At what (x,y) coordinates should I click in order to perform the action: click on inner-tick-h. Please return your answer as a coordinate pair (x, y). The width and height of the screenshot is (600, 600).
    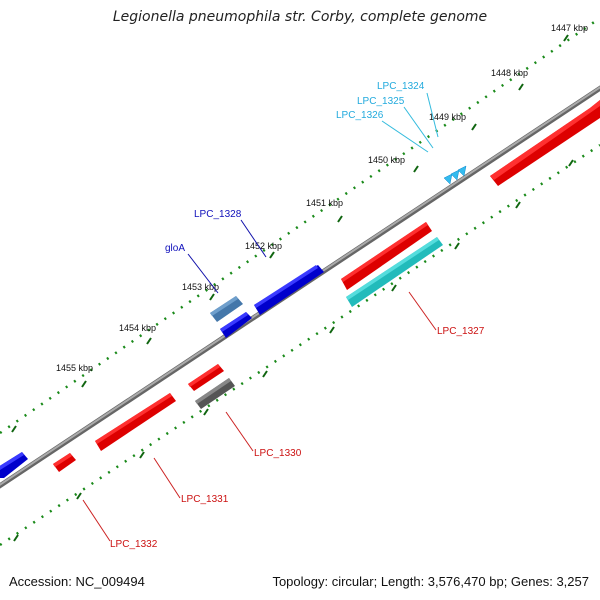
    Looking at the image, I should click on (142, 455).